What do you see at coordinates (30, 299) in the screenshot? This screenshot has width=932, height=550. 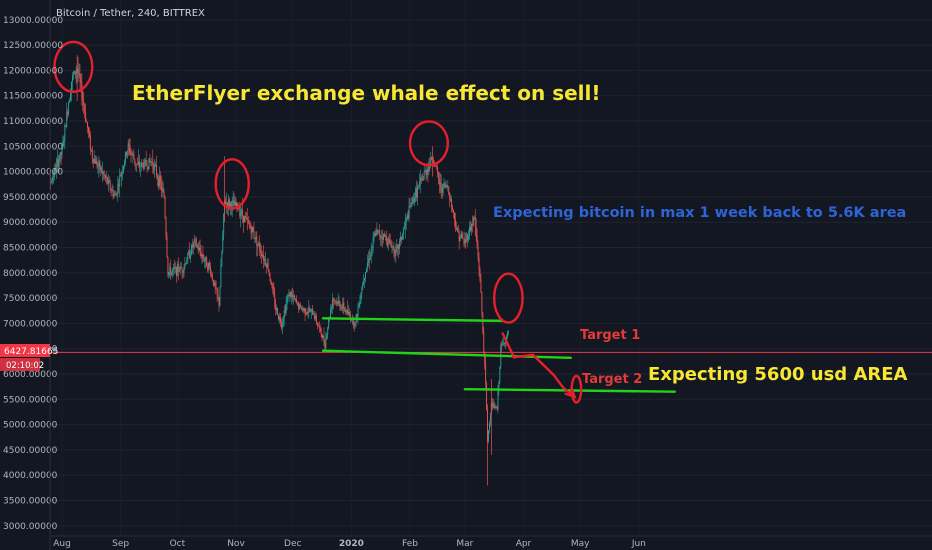 I see `y-tick-label: 7500.00000` at bounding box center [30, 299].